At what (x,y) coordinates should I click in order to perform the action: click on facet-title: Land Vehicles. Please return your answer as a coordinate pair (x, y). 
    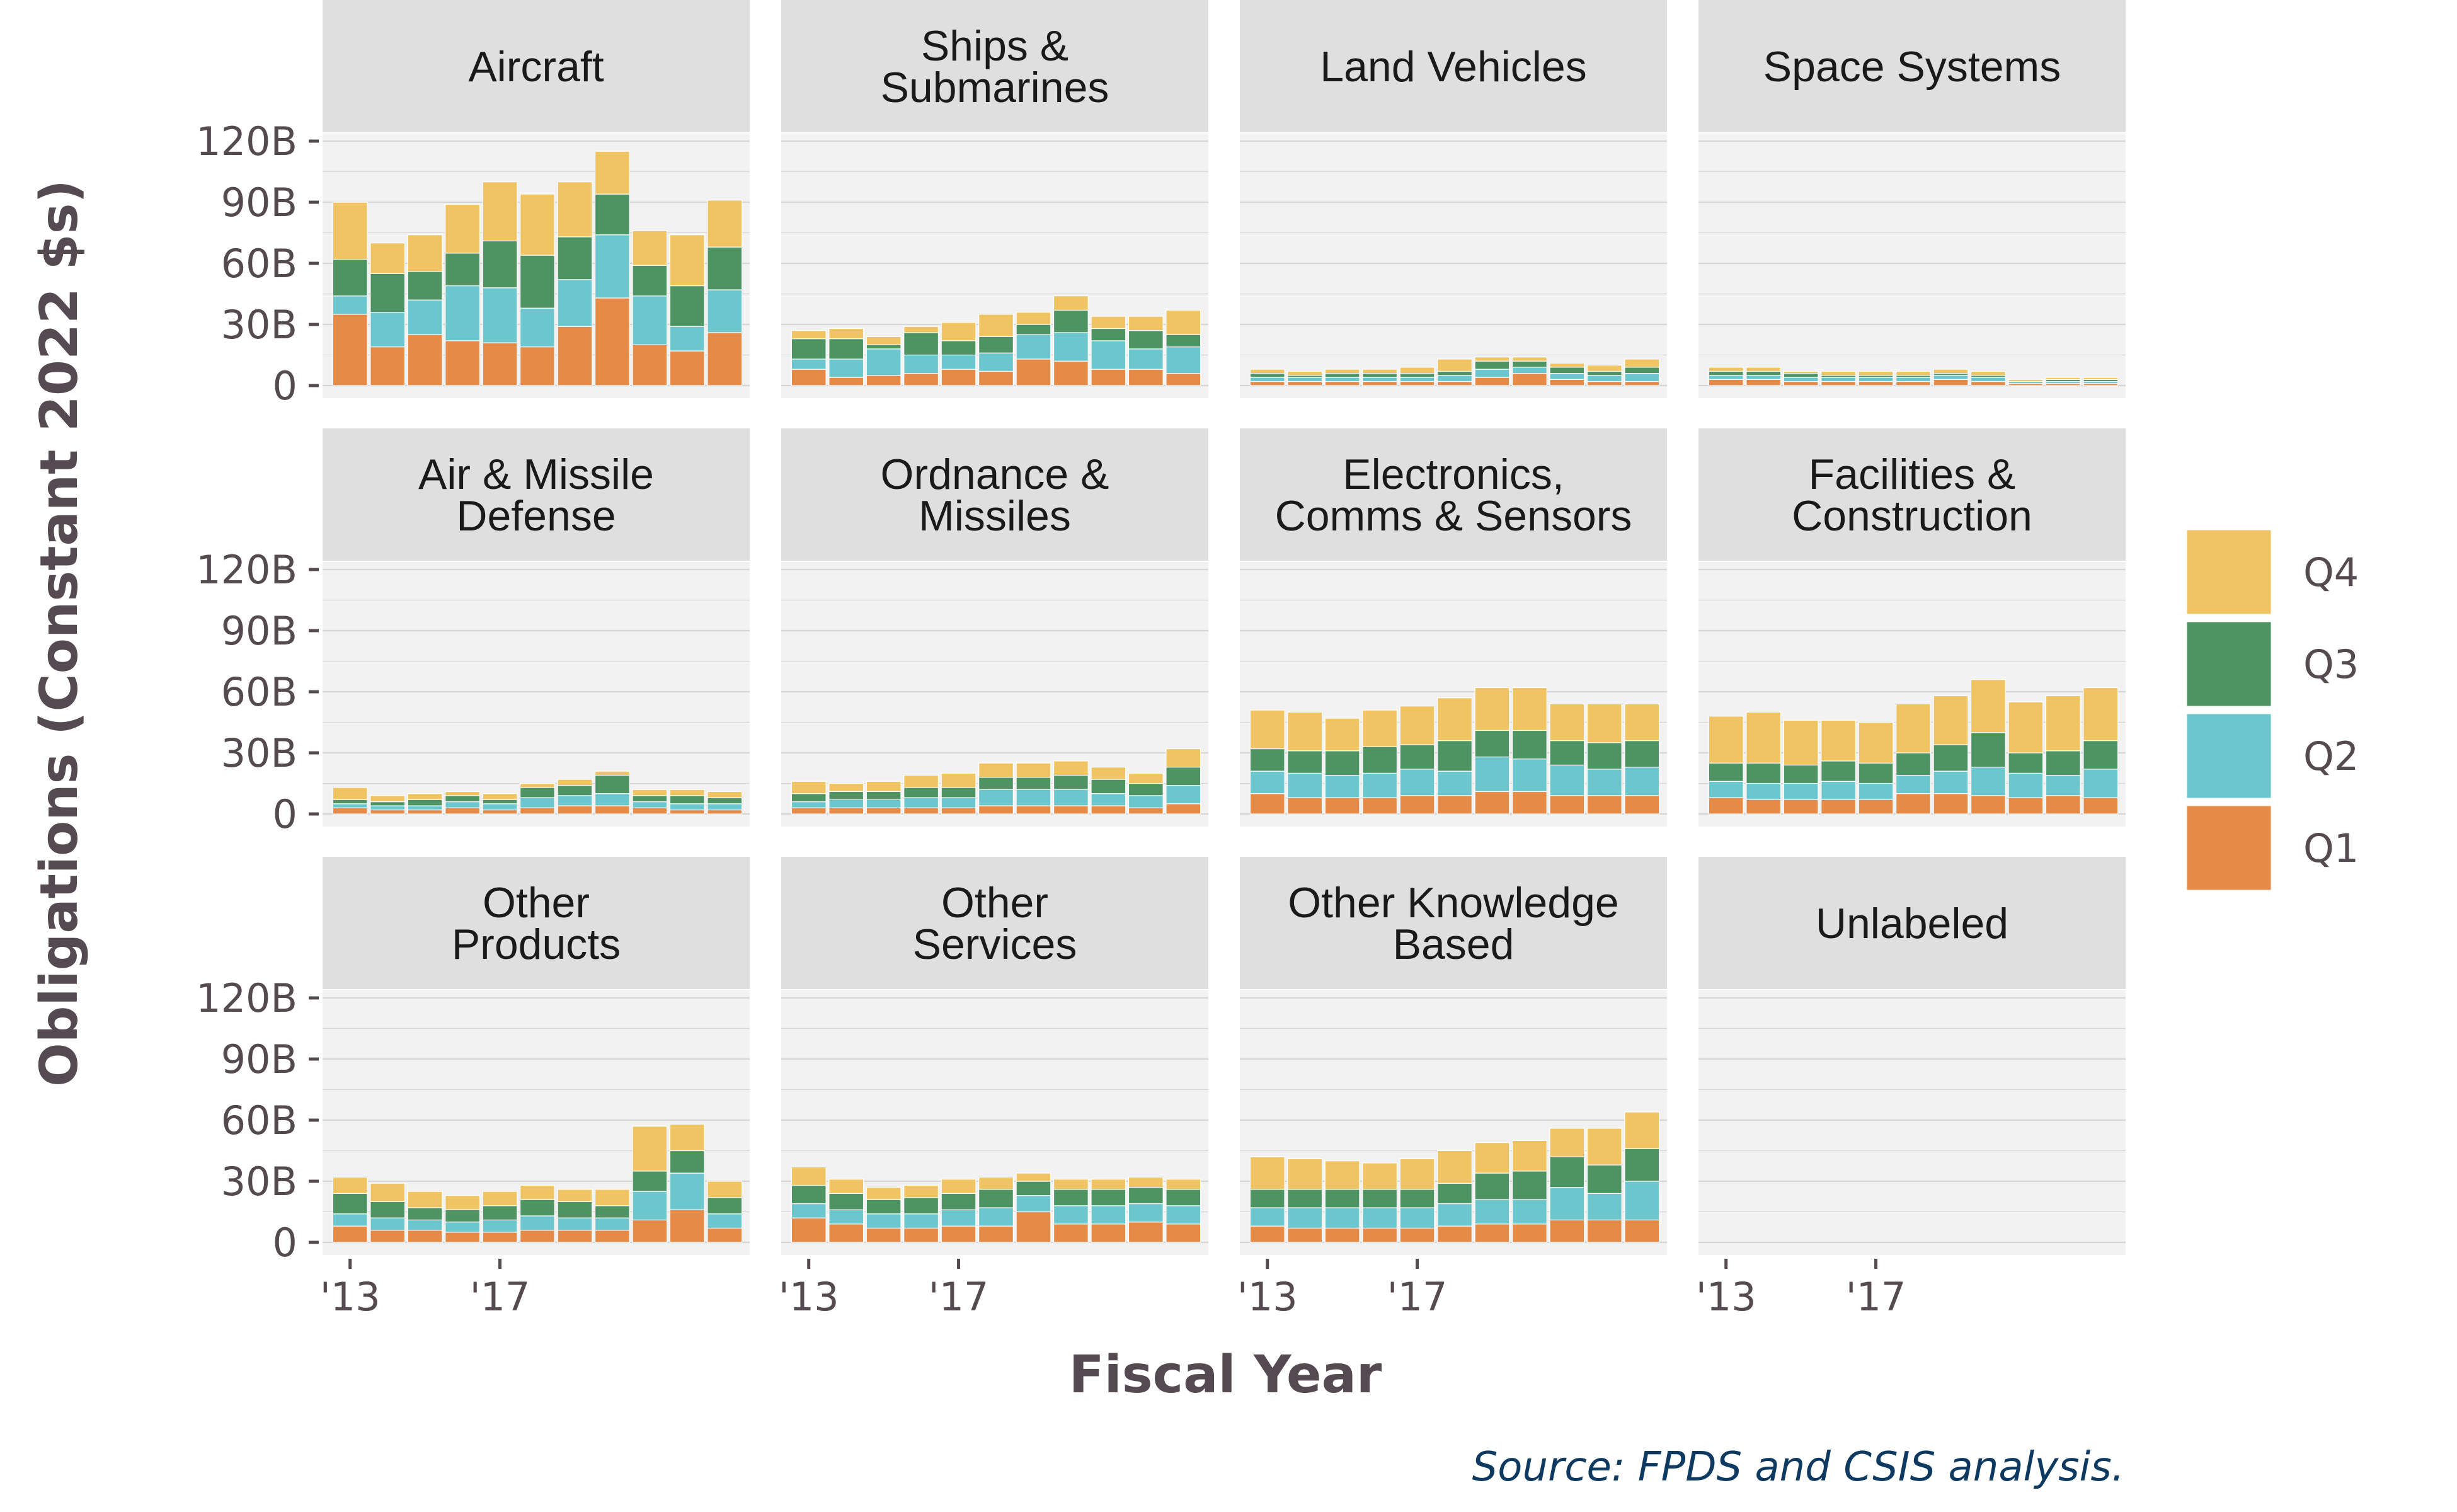
    Looking at the image, I should click on (1453, 67).